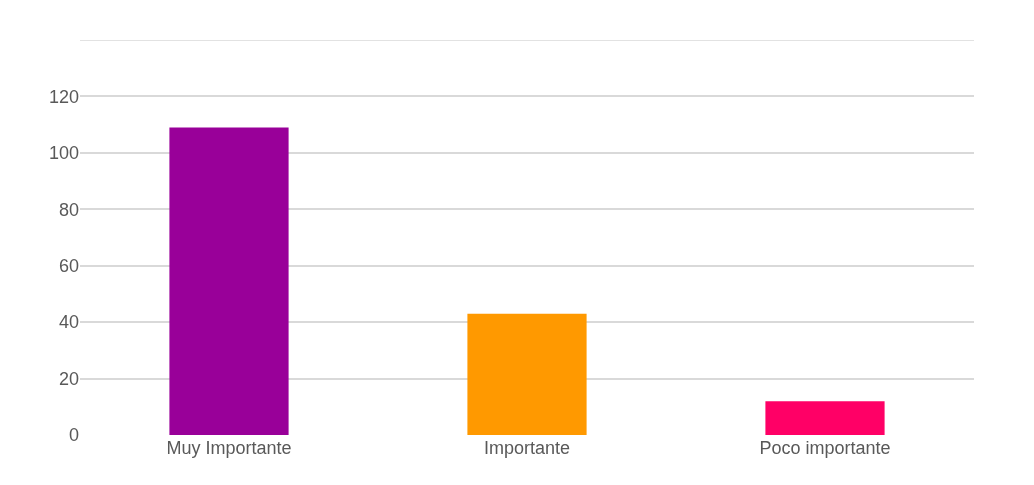 This screenshot has width=1034, height=485. What do you see at coordinates (527, 448) in the screenshot?
I see `x-tick-label: Importante` at bounding box center [527, 448].